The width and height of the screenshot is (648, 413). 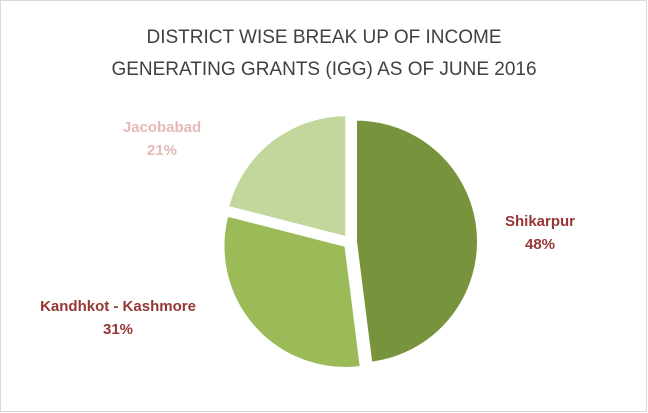 What do you see at coordinates (162, 150) in the screenshot?
I see `slice-value: 21%` at bounding box center [162, 150].